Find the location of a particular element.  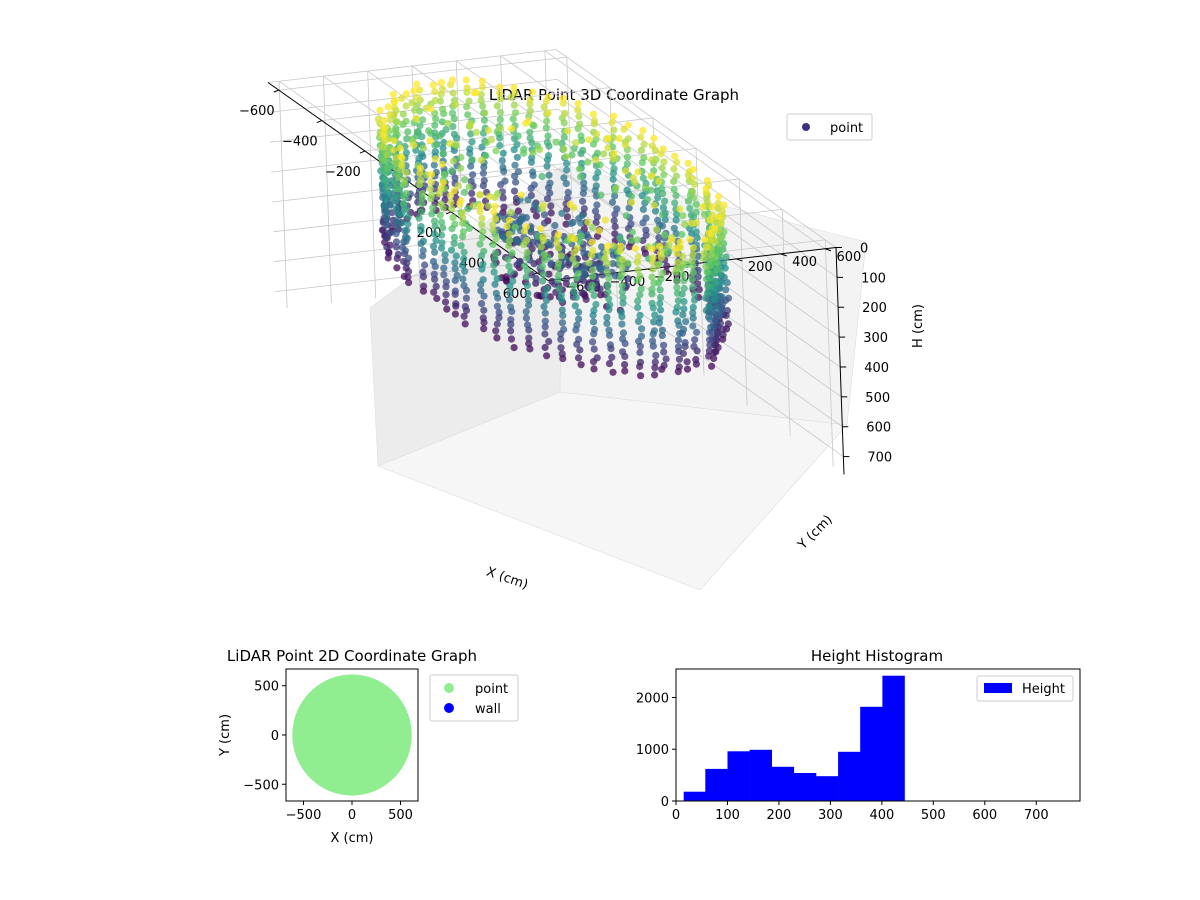

y-tick-label-3d: 400 is located at coordinates (804, 262).